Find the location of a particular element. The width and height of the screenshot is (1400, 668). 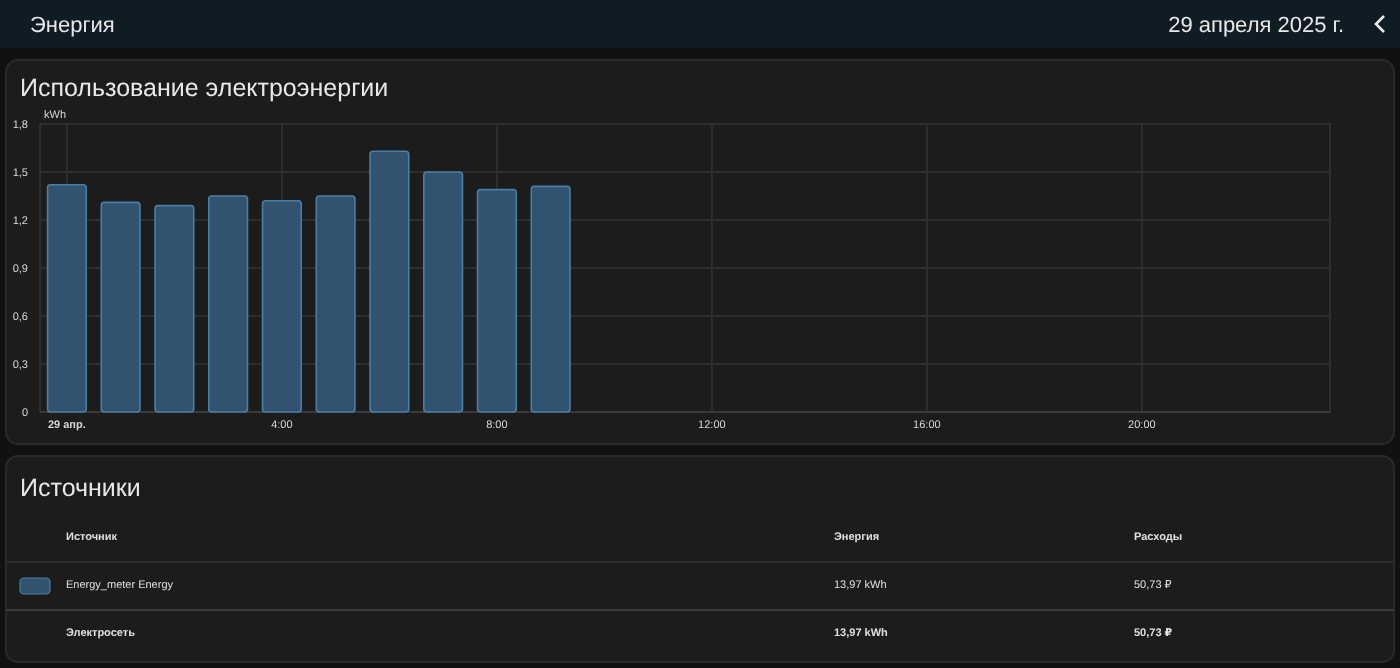

text: 29 апреля 2025 г. is located at coordinates (1256, 26).